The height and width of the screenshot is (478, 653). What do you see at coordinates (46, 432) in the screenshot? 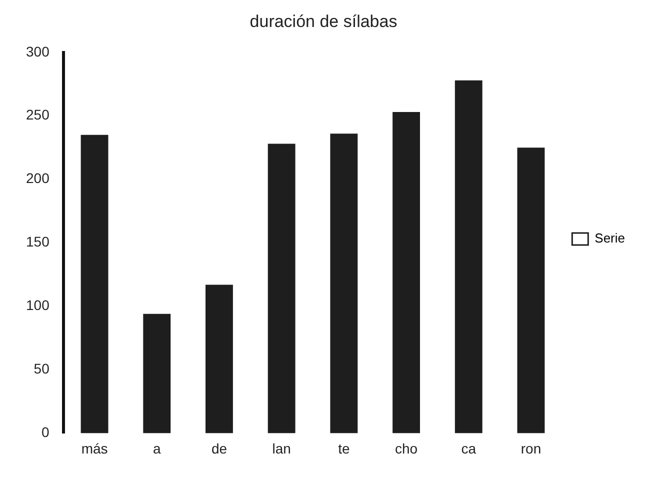
I see `y-tick-label: 0` at bounding box center [46, 432].